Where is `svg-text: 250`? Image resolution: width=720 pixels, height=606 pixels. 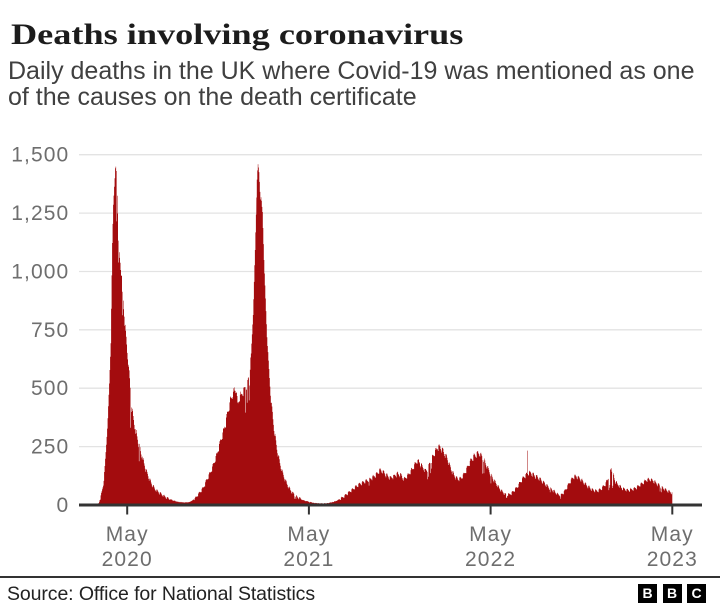
svg-text: 250 is located at coordinates (50, 447).